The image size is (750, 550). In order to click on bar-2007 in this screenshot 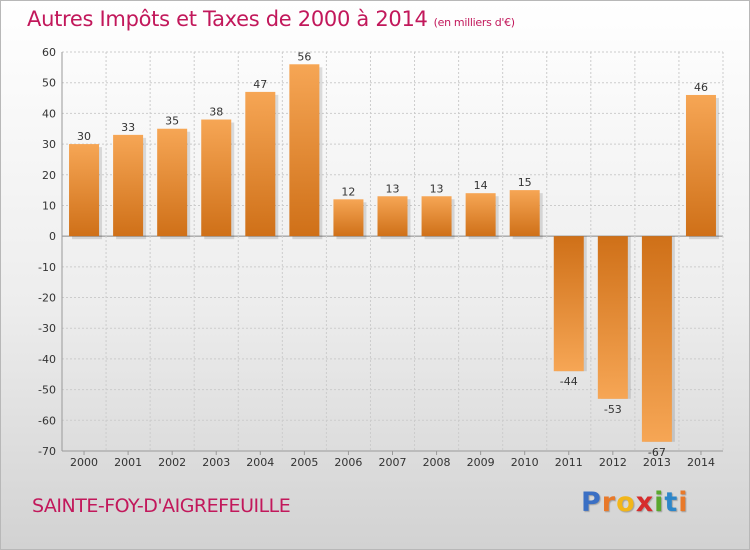, I will do `click(392, 216)`.